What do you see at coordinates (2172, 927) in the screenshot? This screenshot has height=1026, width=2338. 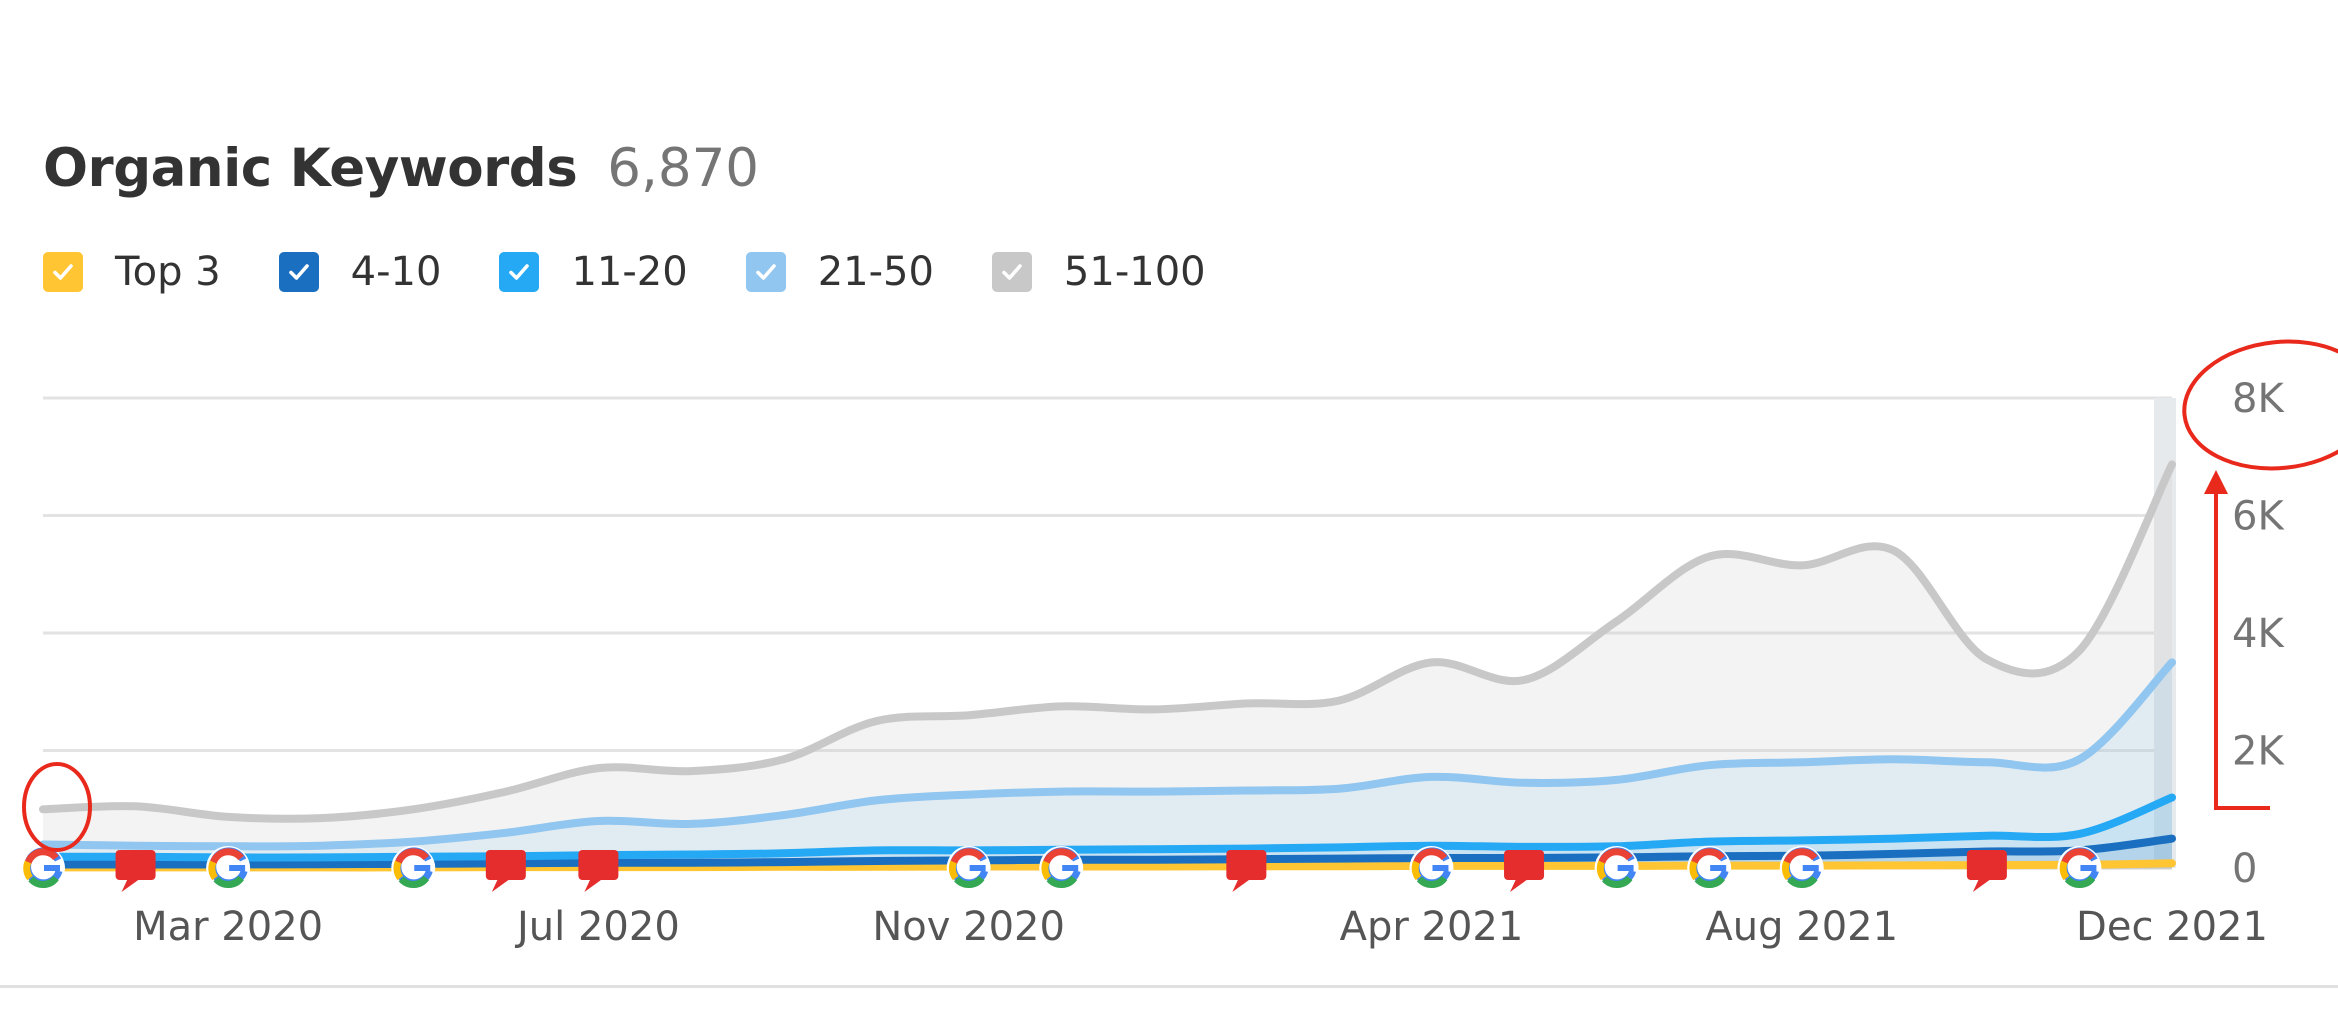 I see `x-tick-label: Dec 2021` at bounding box center [2172, 927].